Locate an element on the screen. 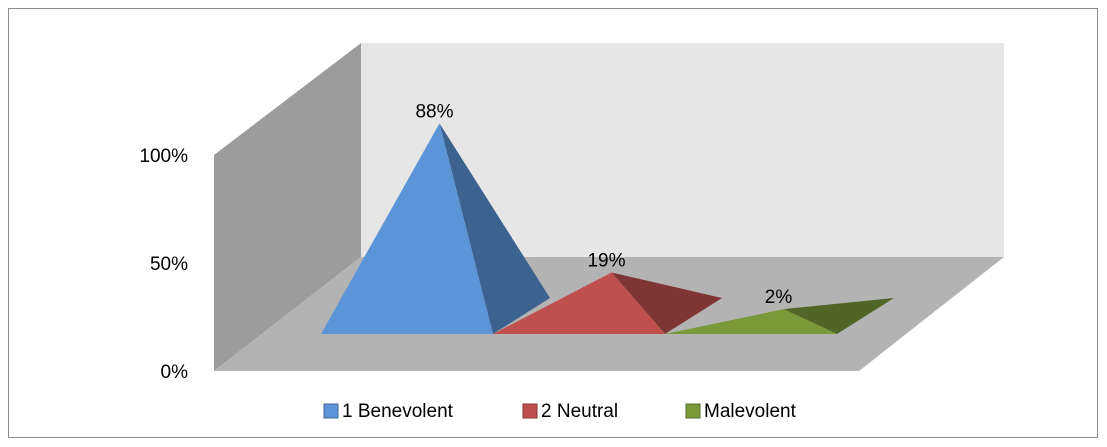  legend-label: 2 Neutral is located at coordinates (579, 411).